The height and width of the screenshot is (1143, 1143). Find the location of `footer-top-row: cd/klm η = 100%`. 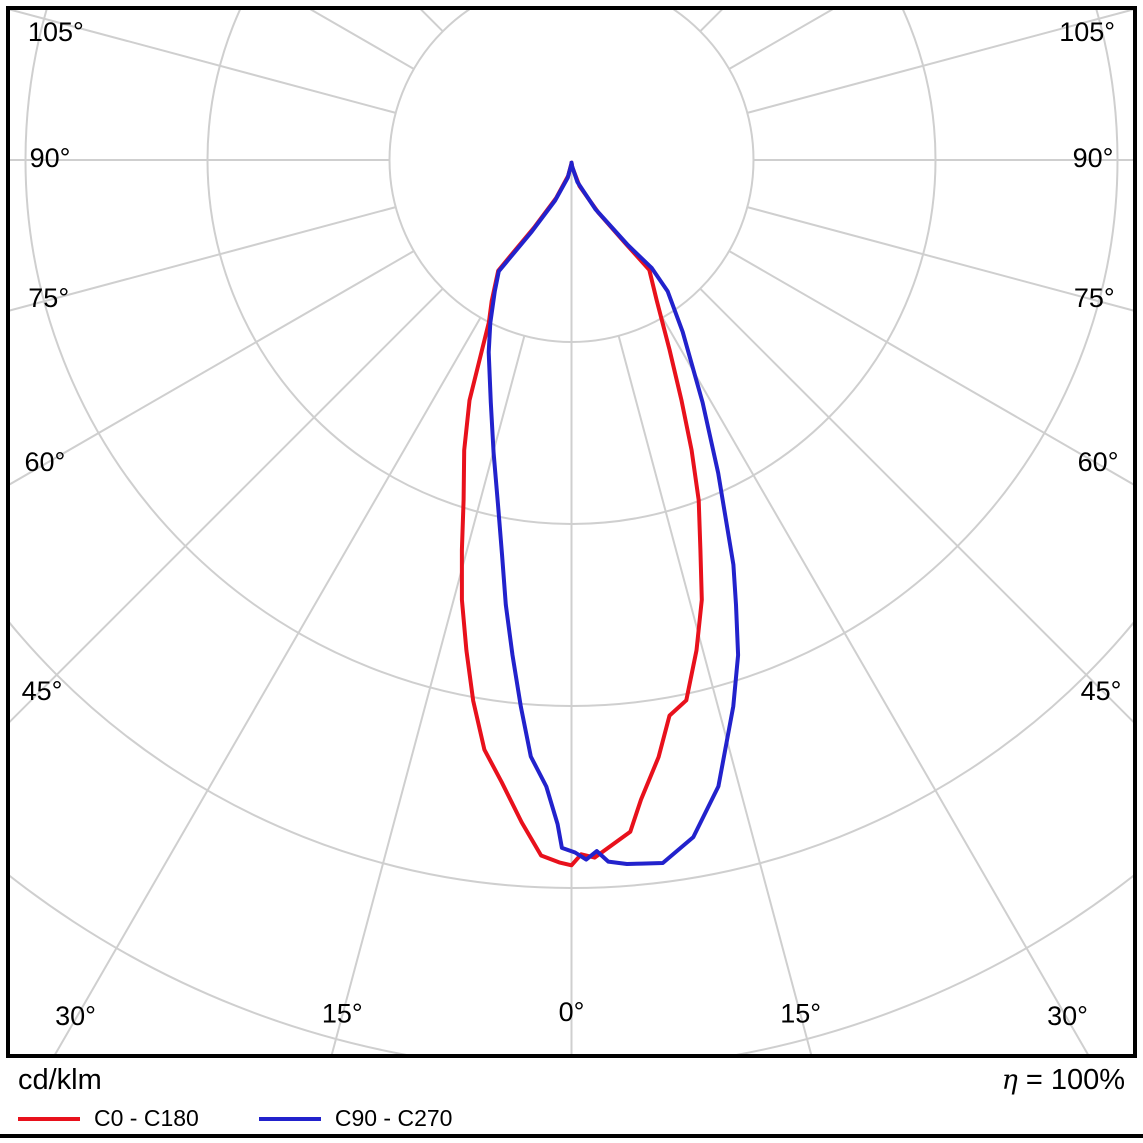

footer-top-row: cd/klm η = 100% is located at coordinates (571, 1080).